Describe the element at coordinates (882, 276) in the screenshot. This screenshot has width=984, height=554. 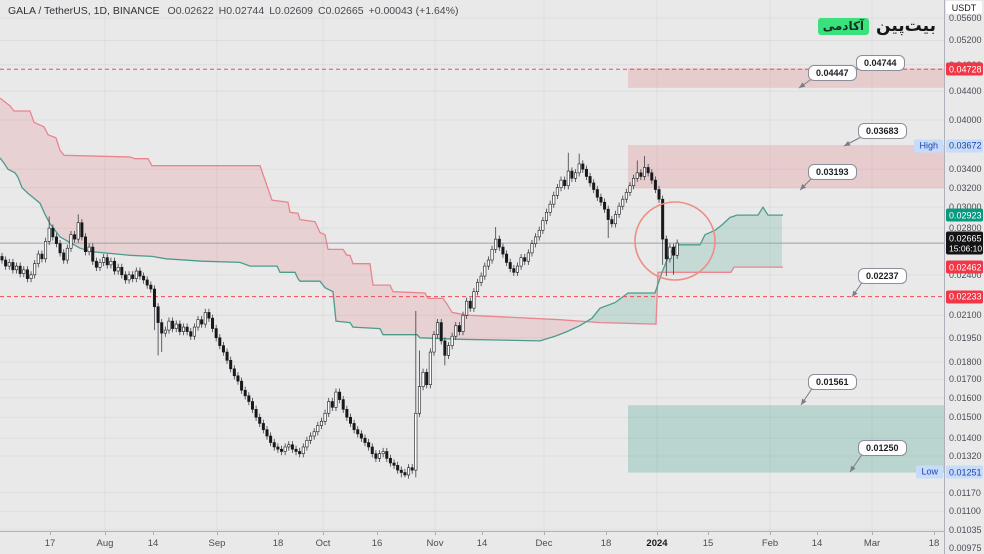
I see `price-callout-label: 0.02237` at that location.